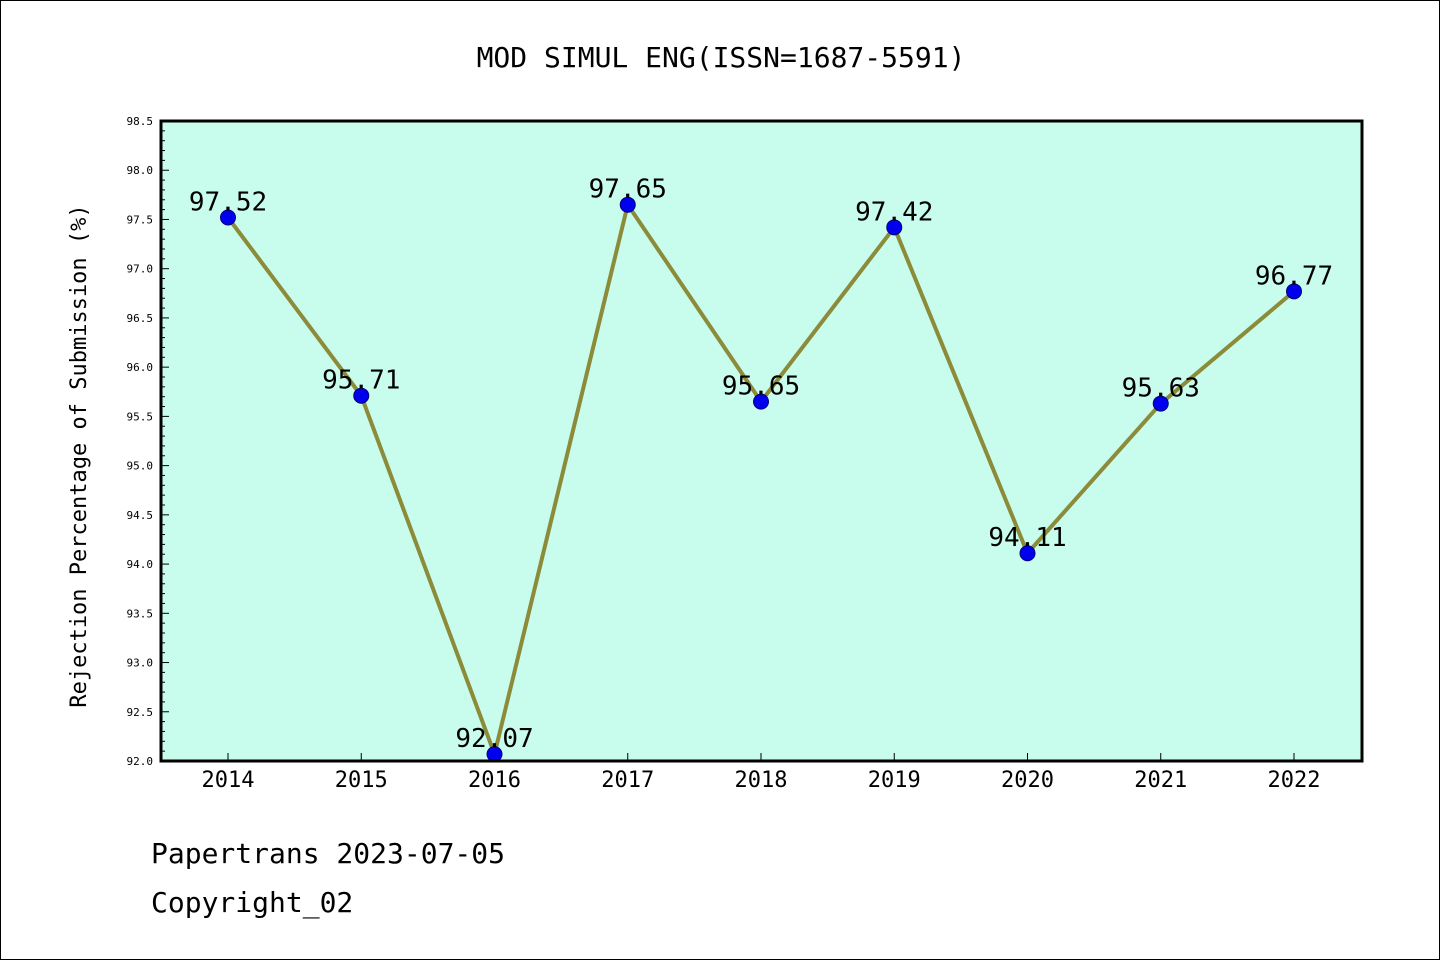  What do you see at coordinates (328, 853) in the screenshot?
I see `footer-source-text: Papertrans 2023-07-05` at bounding box center [328, 853].